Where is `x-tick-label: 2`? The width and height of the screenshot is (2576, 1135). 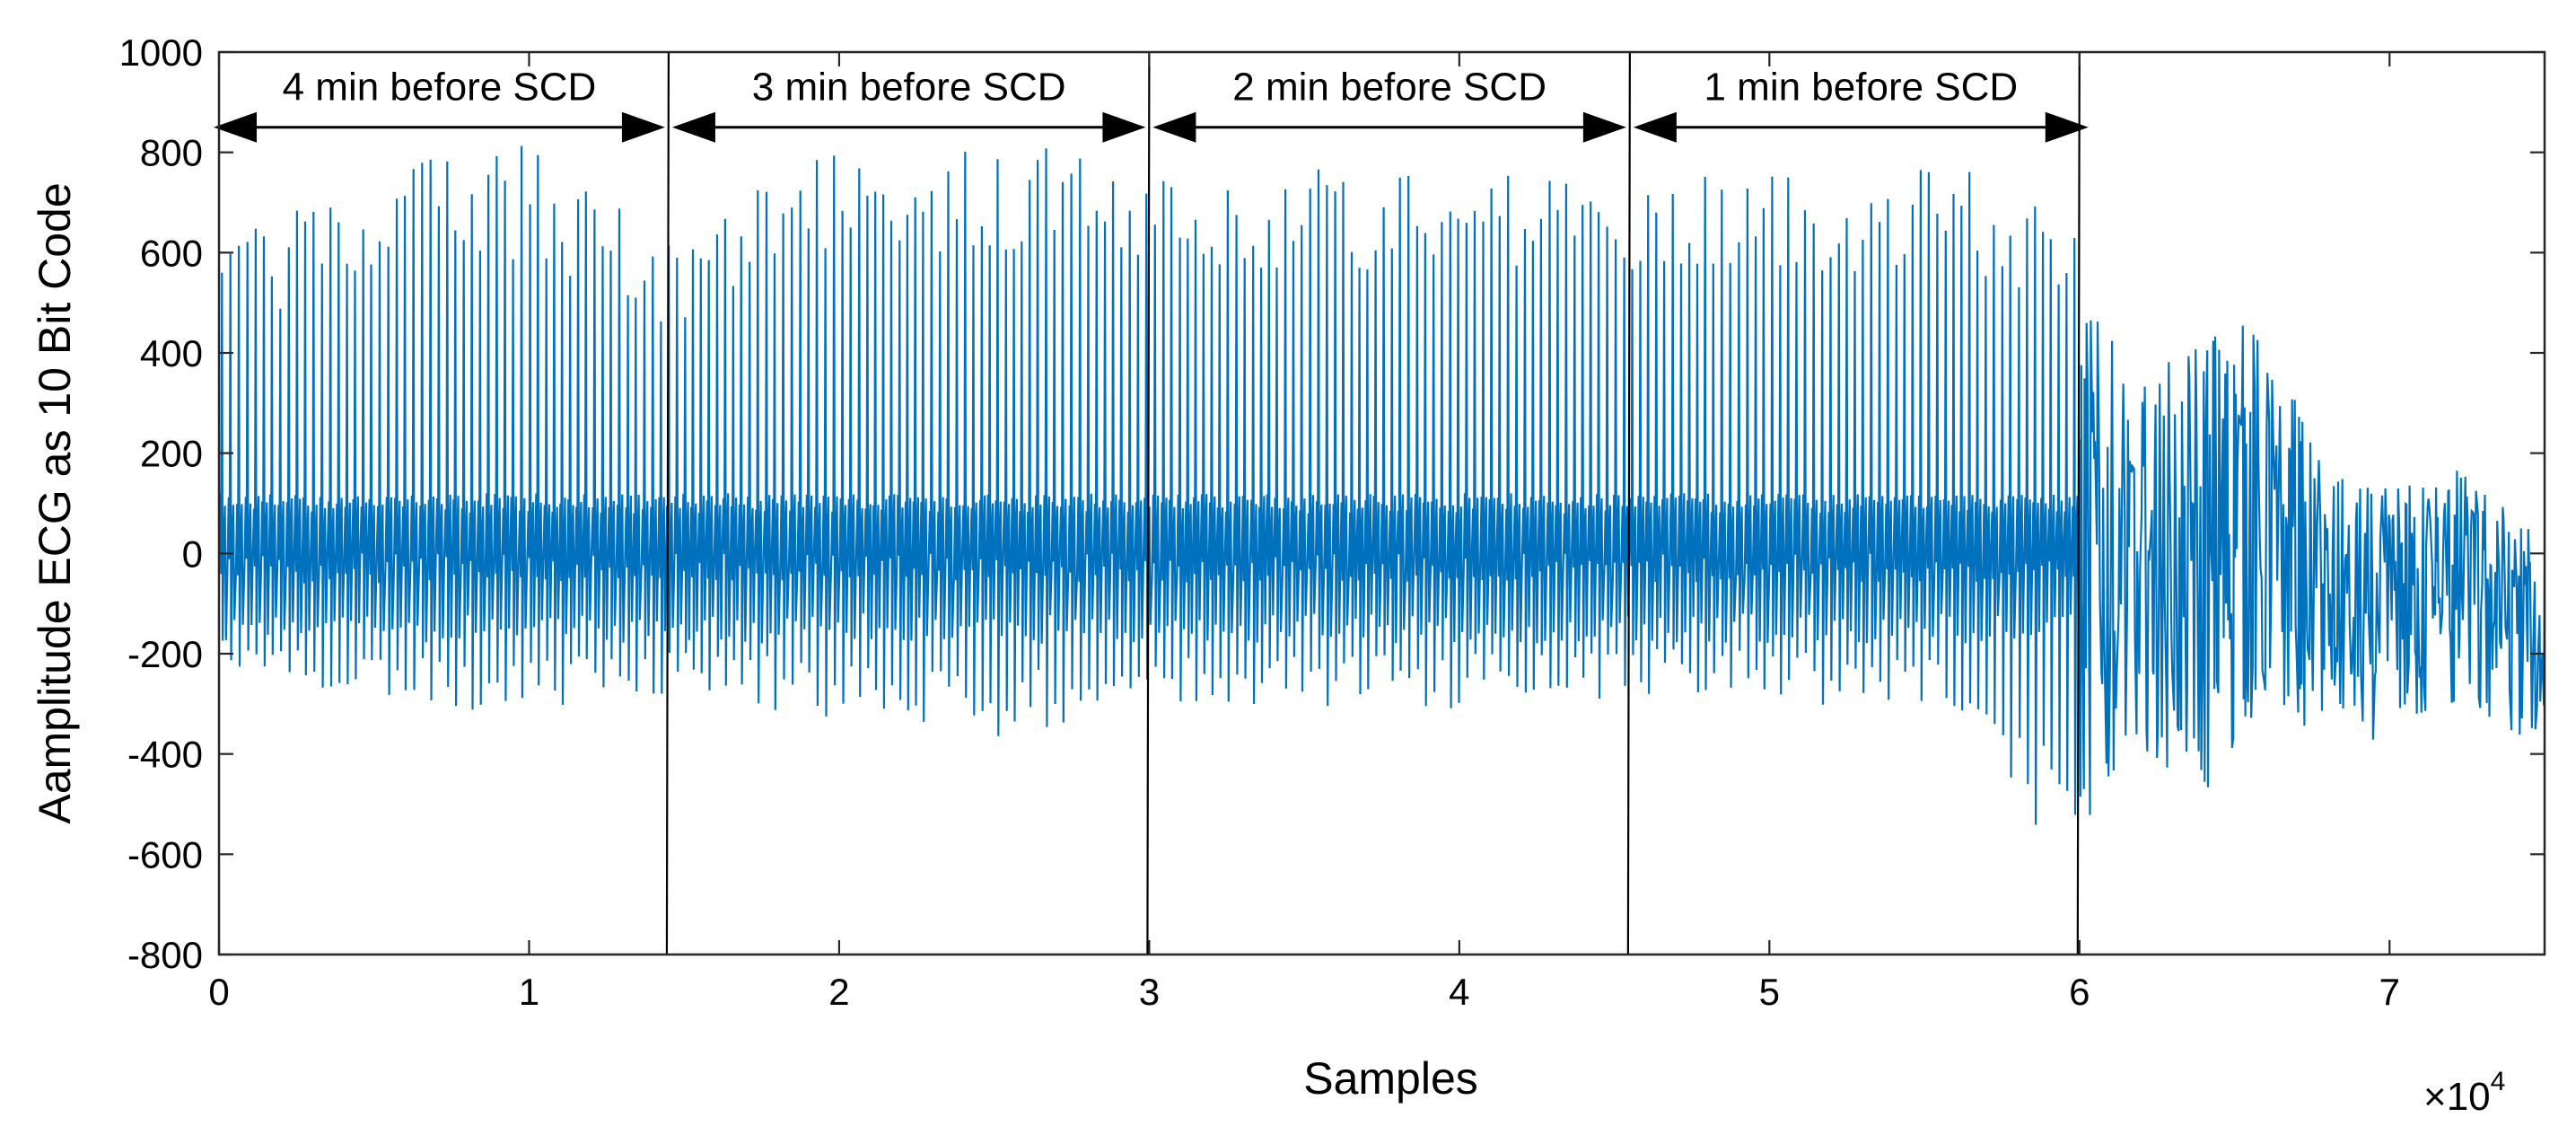
x-tick-label: 2 is located at coordinates (838, 992).